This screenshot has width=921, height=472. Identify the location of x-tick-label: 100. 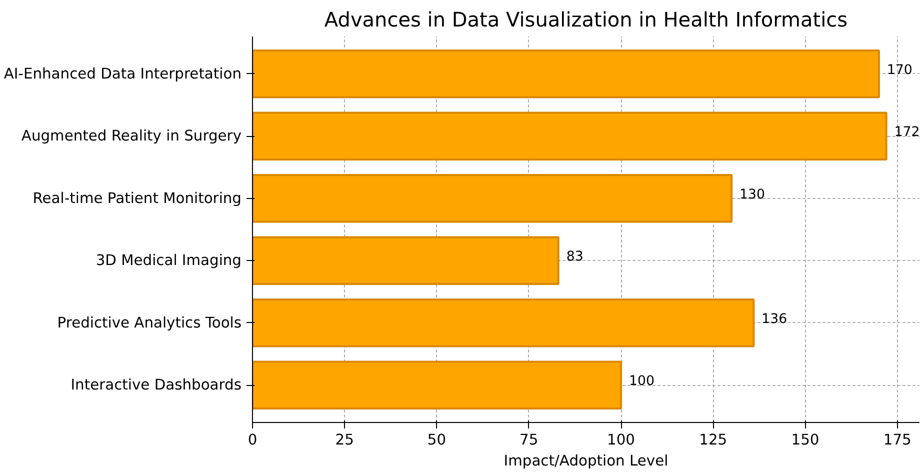
(621, 440).